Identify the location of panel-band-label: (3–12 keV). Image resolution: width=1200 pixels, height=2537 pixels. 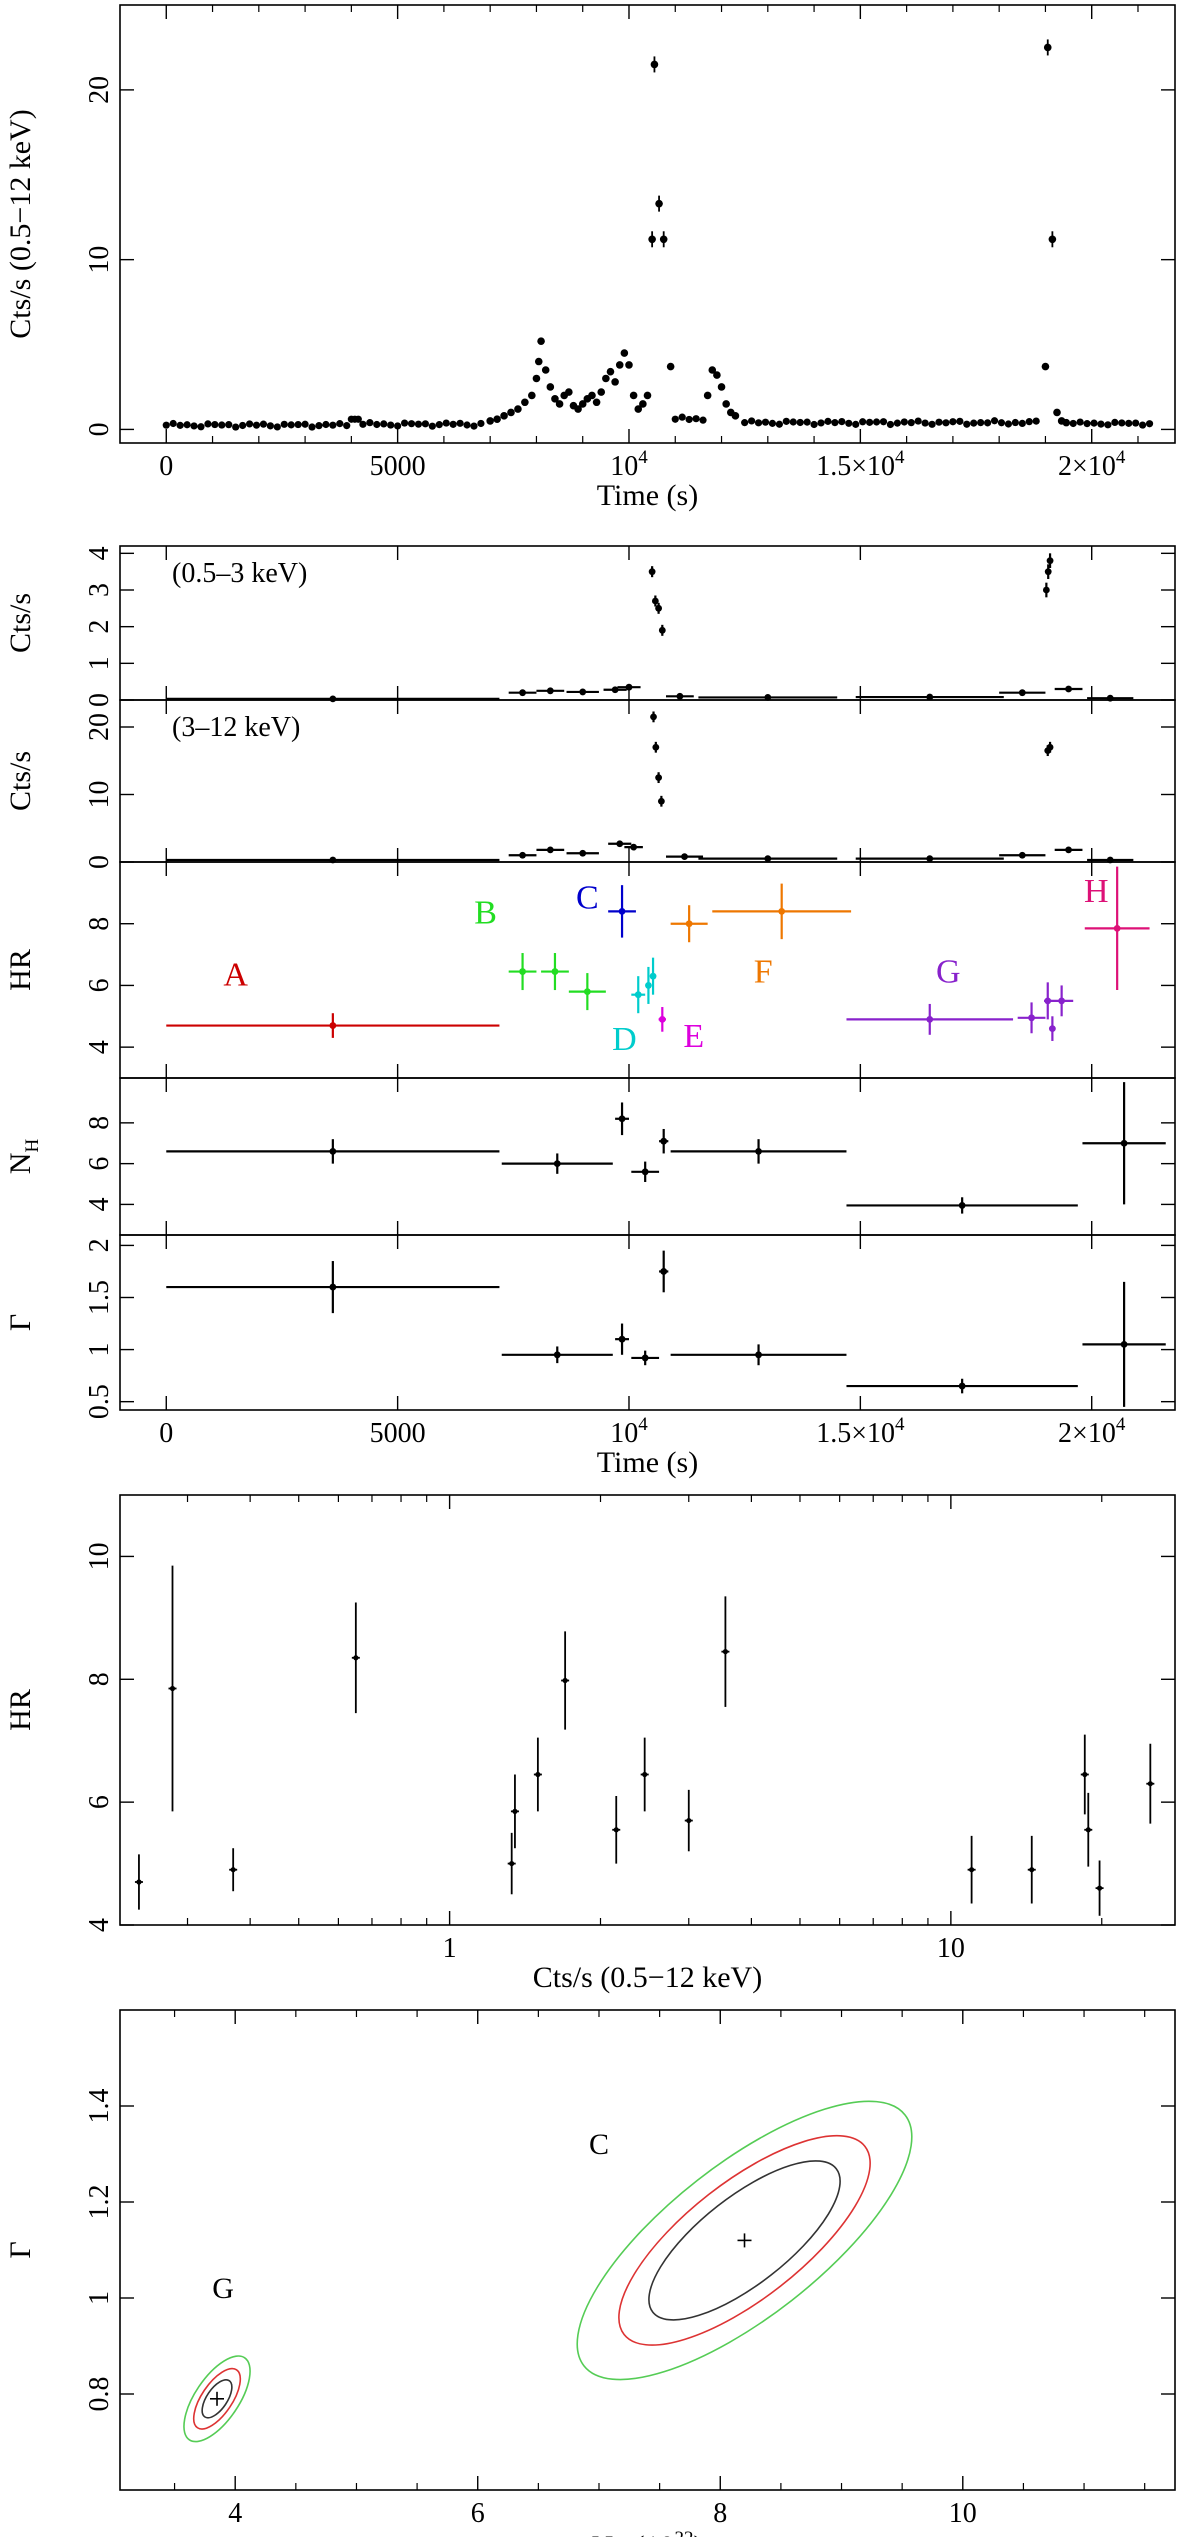
(236, 727).